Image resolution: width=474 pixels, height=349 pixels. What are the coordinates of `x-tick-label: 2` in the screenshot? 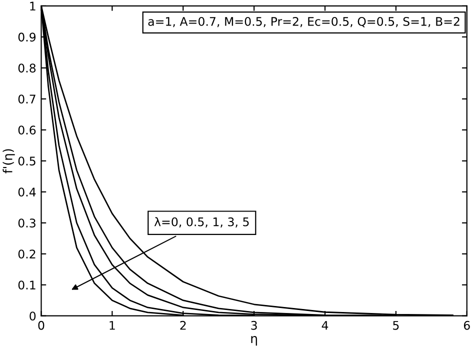 It's located at (183, 325).